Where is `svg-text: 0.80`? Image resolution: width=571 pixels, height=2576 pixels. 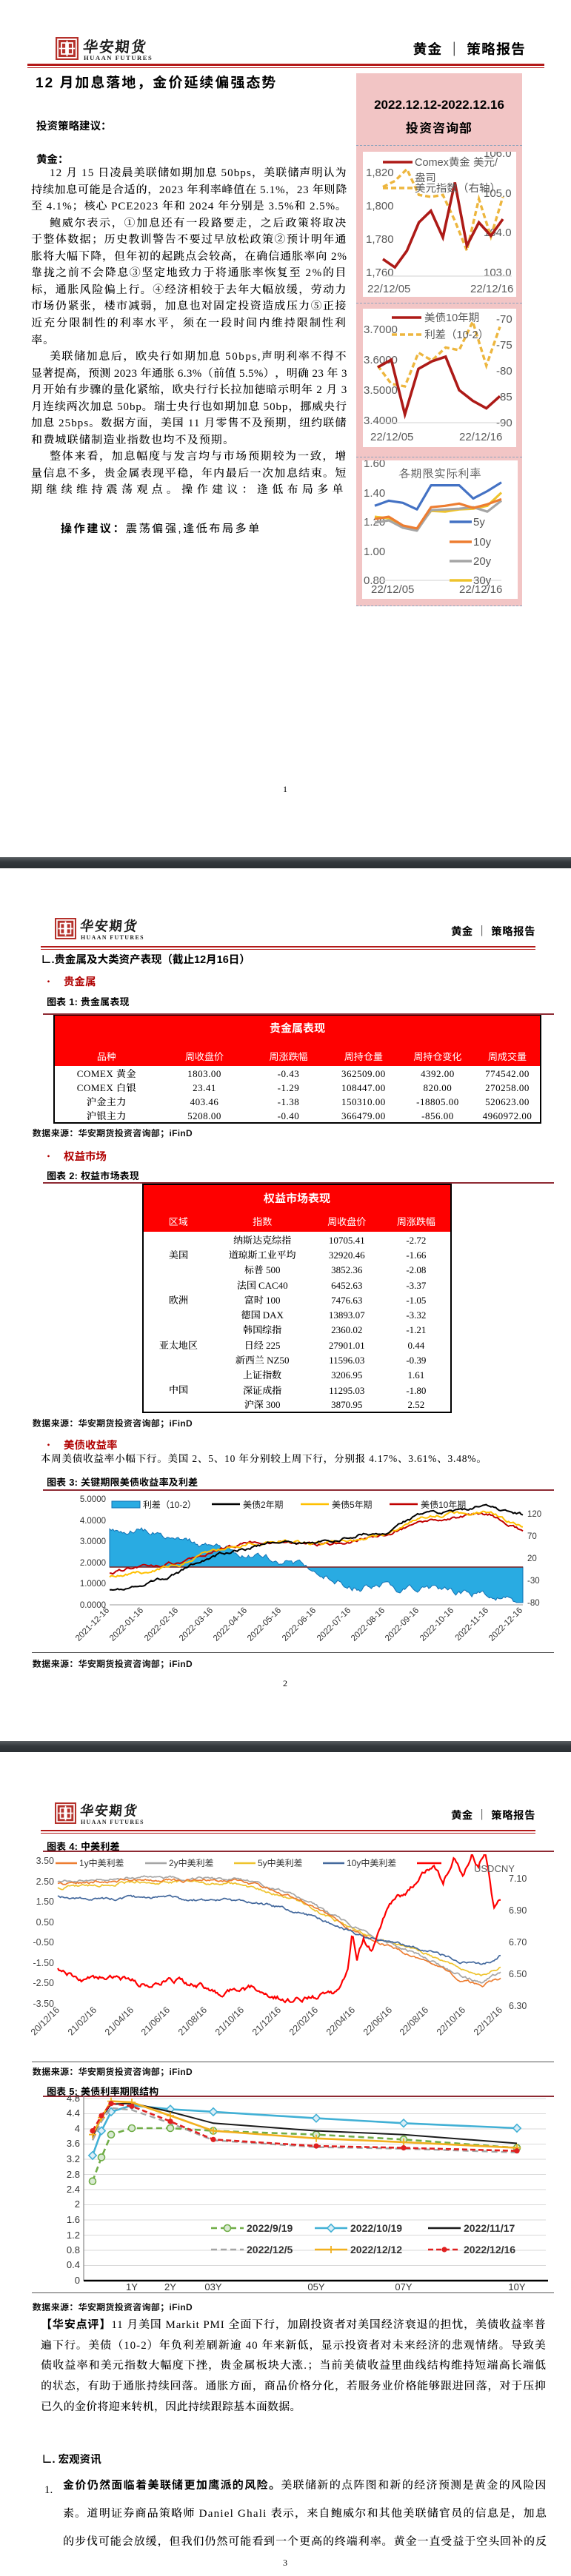
svg-text: 0.80 is located at coordinates (375, 580).